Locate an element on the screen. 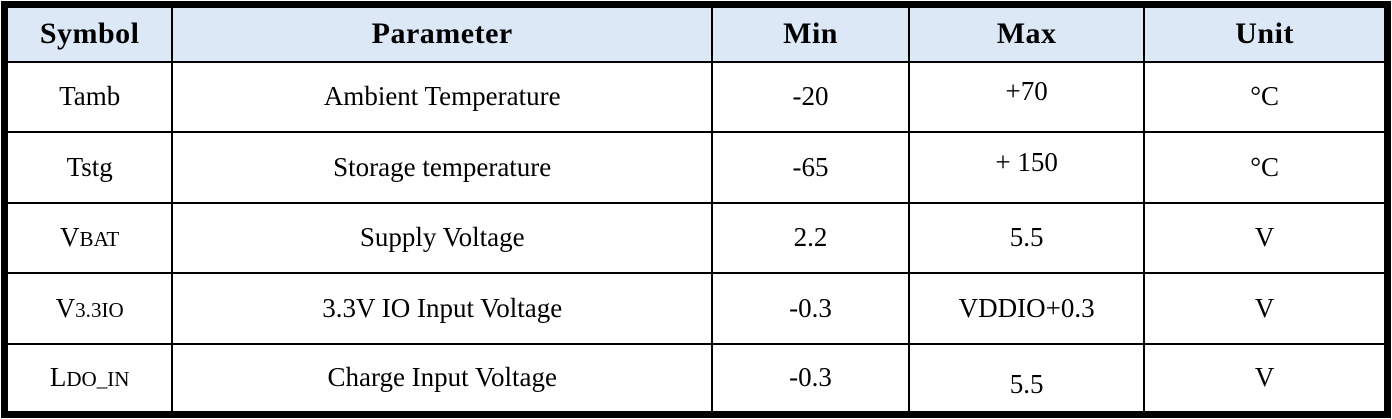 This screenshot has width=1392, height=419. column-header-symbol: Symbol is located at coordinates (88, 33).